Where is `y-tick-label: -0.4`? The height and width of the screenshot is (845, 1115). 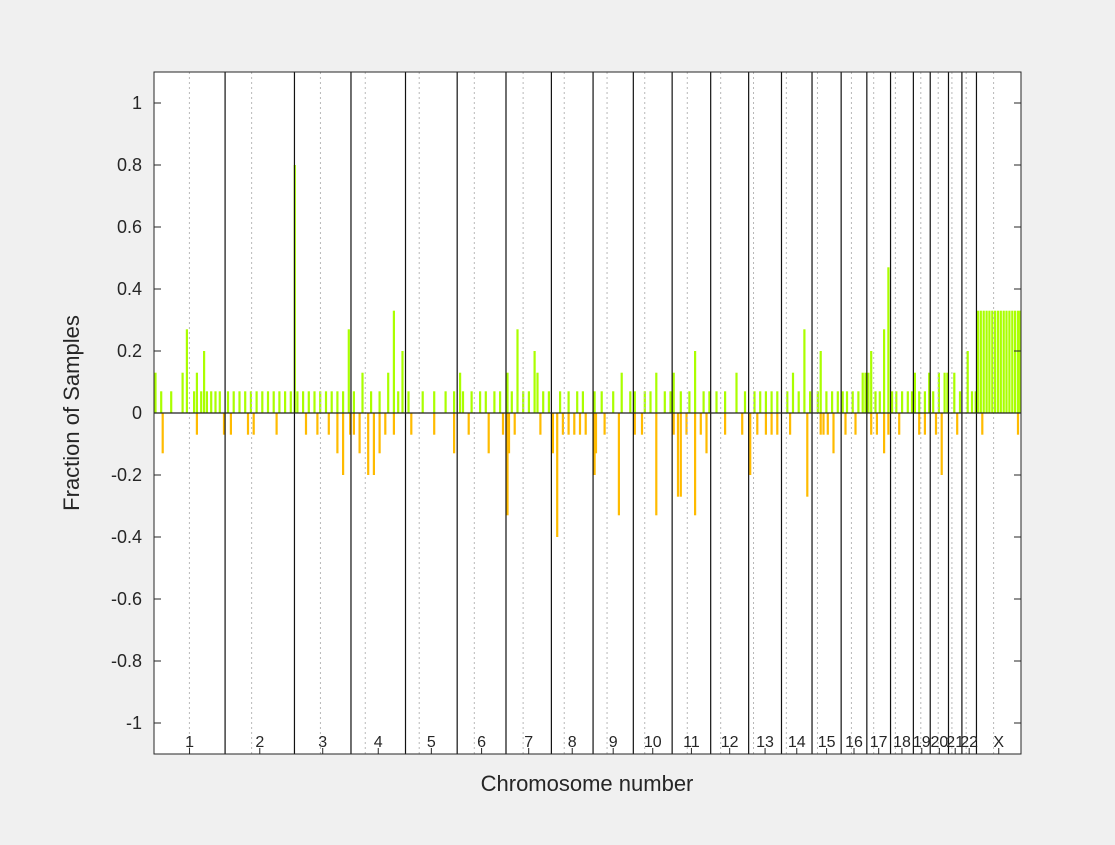
y-tick-label: -0.4 is located at coordinates (126, 537).